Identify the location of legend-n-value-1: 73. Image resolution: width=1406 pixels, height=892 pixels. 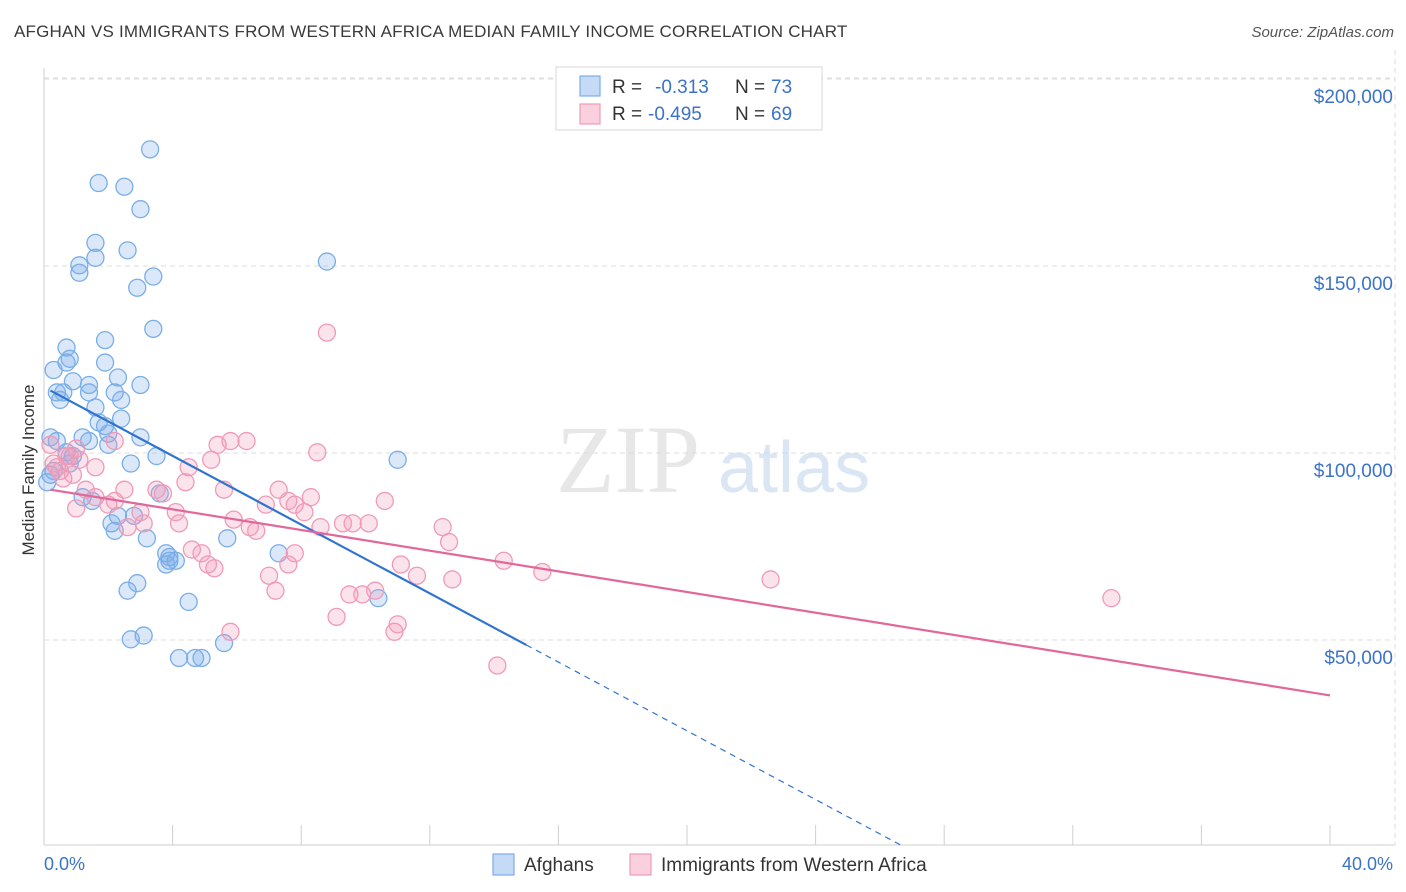
(781, 87).